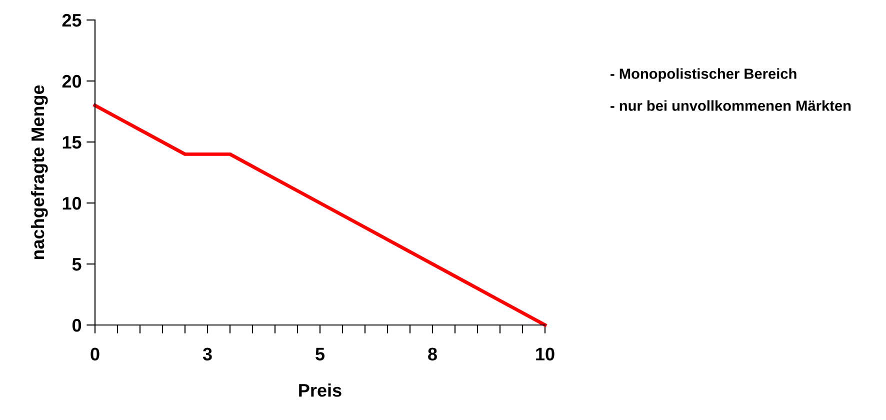 Image resolution: width=886 pixels, height=420 pixels. Describe the element at coordinates (77, 264) in the screenshot. I see `y-tick-label: 5` at that location.